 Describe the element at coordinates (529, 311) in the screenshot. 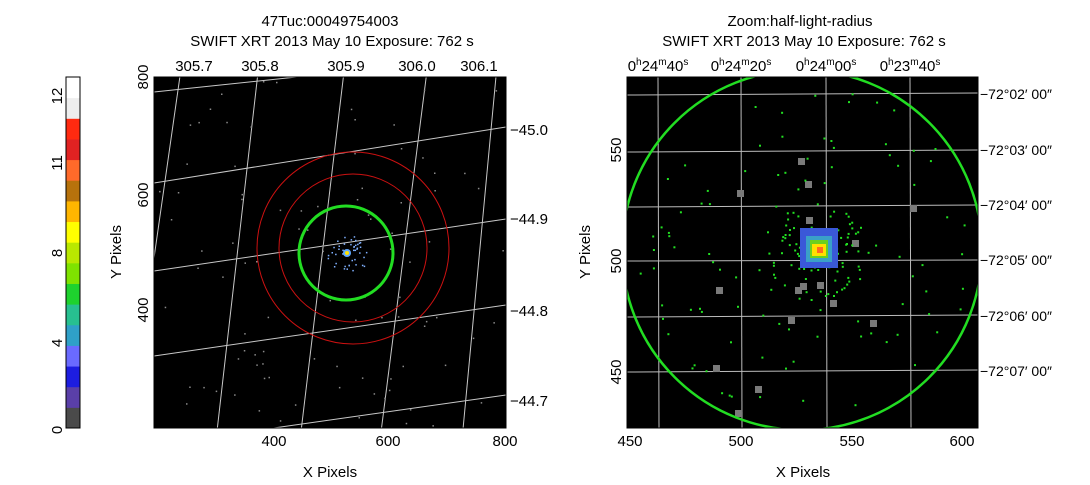

I see `left-righttick-2: −44.8` at that location.